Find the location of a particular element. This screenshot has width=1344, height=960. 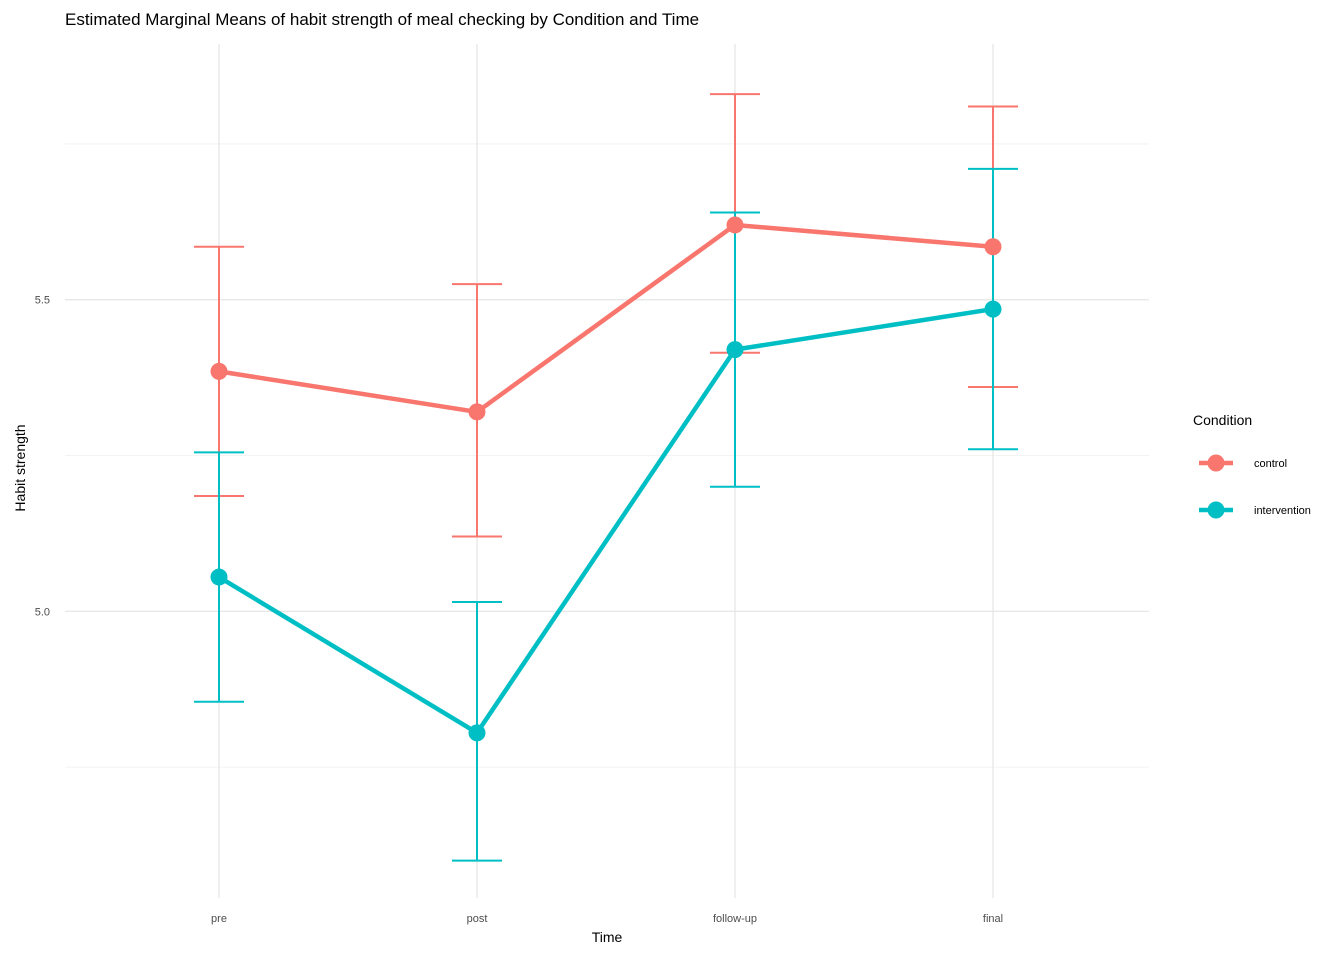

legend: Condition control intervention is located at coordinates (1252, 465).